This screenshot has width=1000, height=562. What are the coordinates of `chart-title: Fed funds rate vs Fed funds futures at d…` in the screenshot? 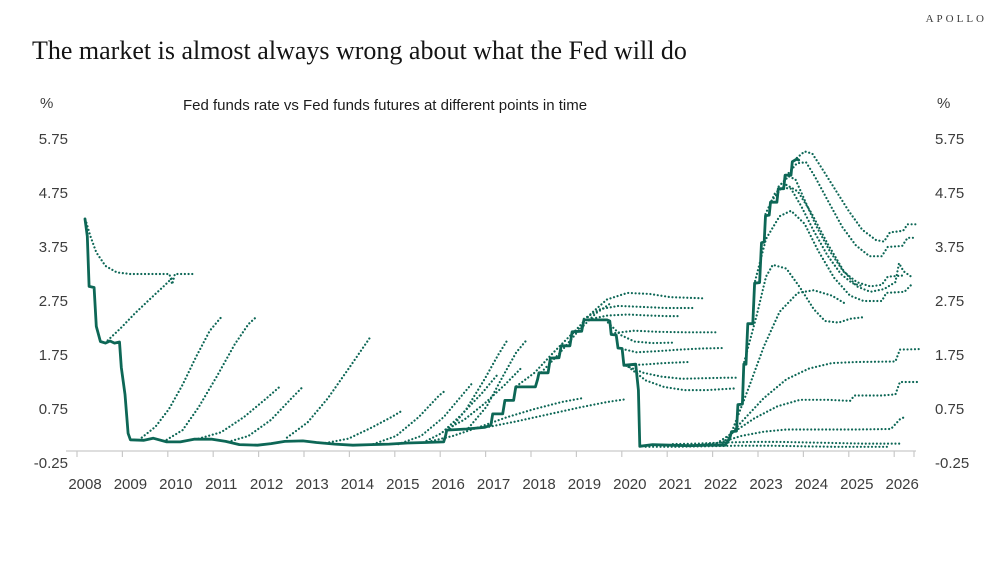 It's located at (385, 105).